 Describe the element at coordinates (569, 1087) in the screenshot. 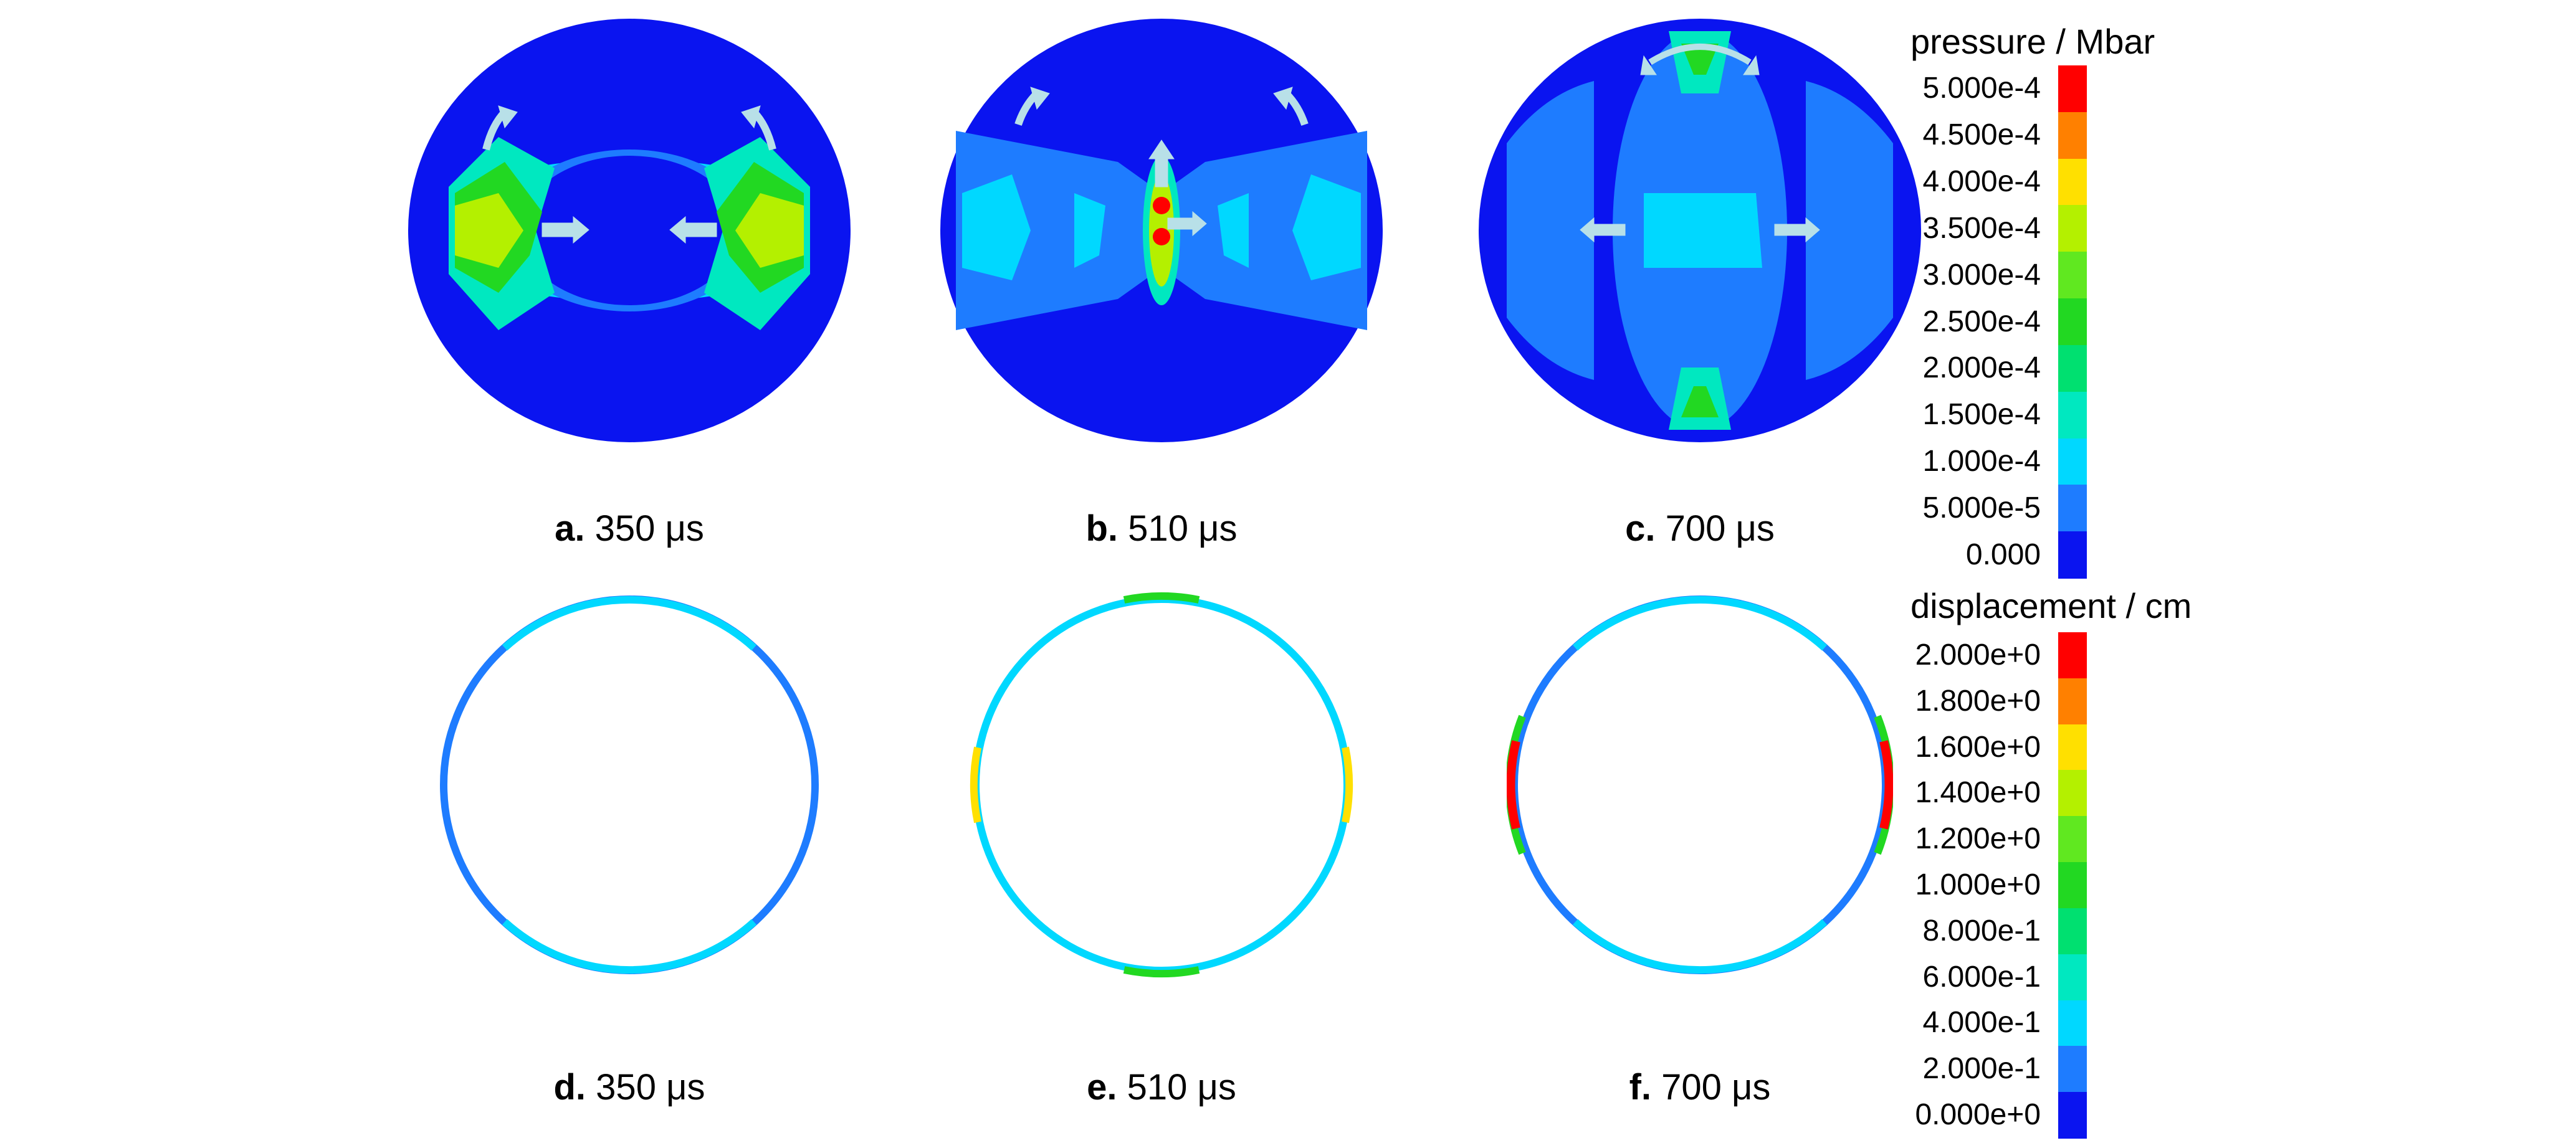

I see `caption-letter: d.` at that location.